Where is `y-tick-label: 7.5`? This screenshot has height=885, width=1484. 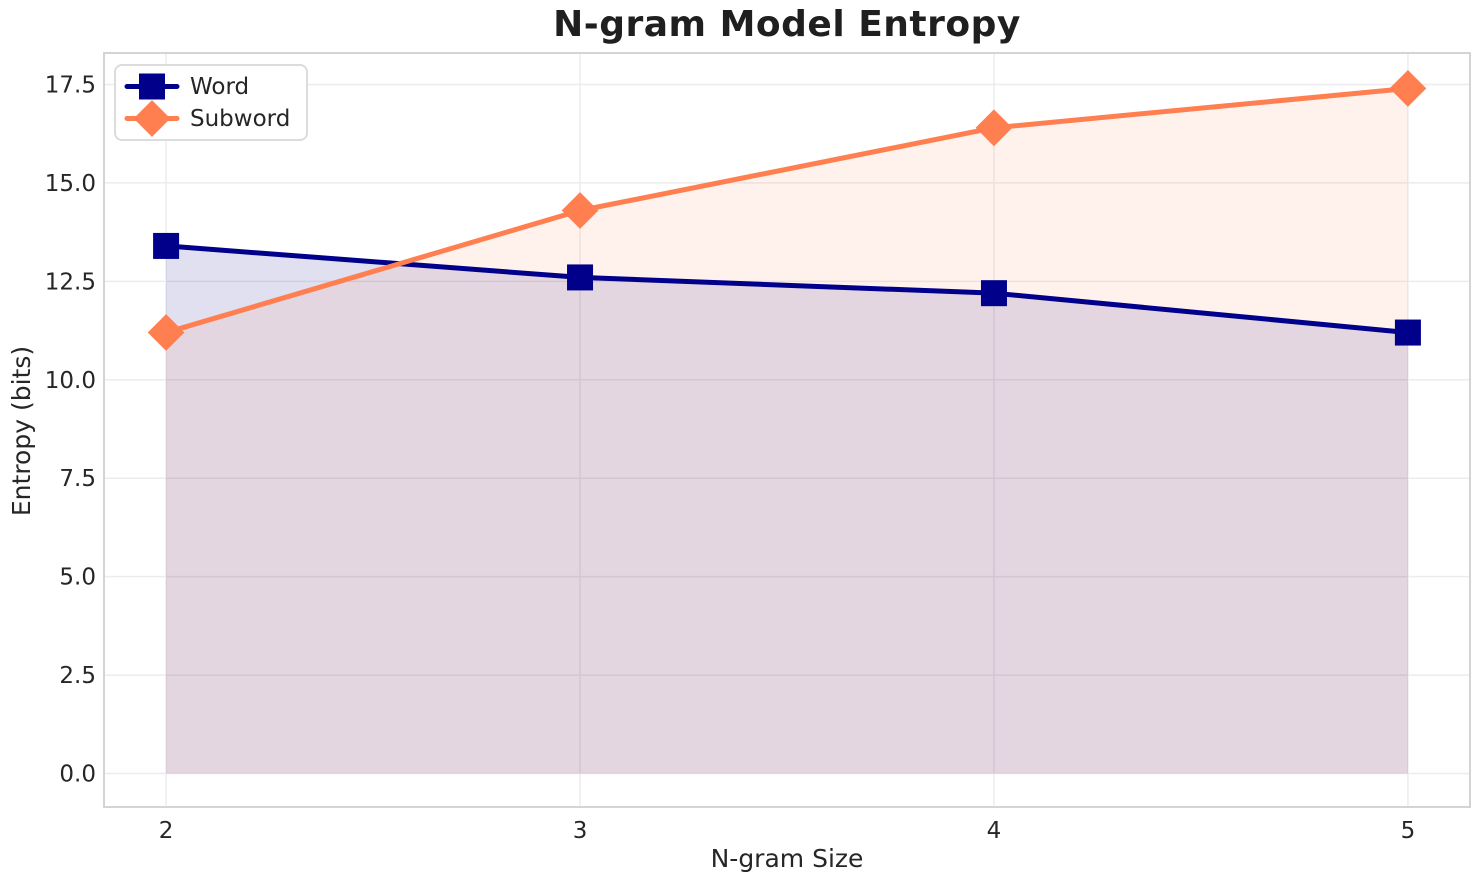
y-tick-label: 7.5 is located at coordinates (77, 479).